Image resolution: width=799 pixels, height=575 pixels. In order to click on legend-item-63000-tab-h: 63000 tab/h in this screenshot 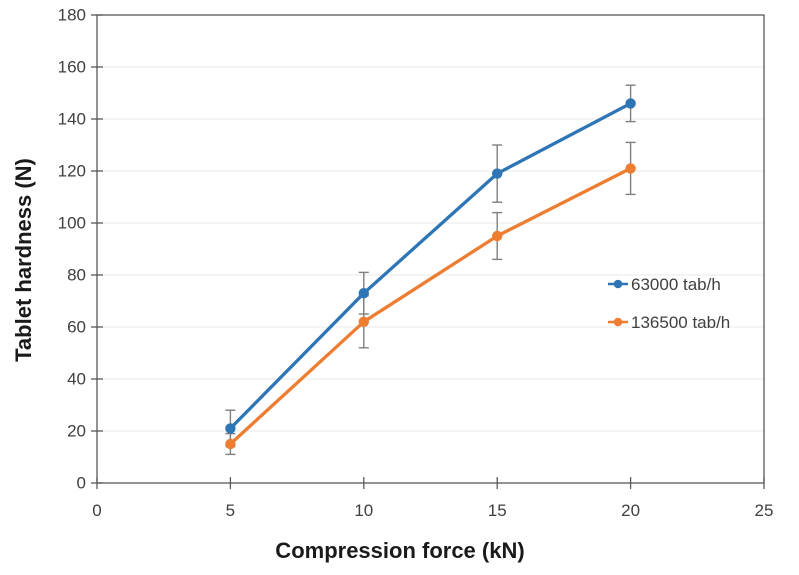, I will do `click(664, 284)`.